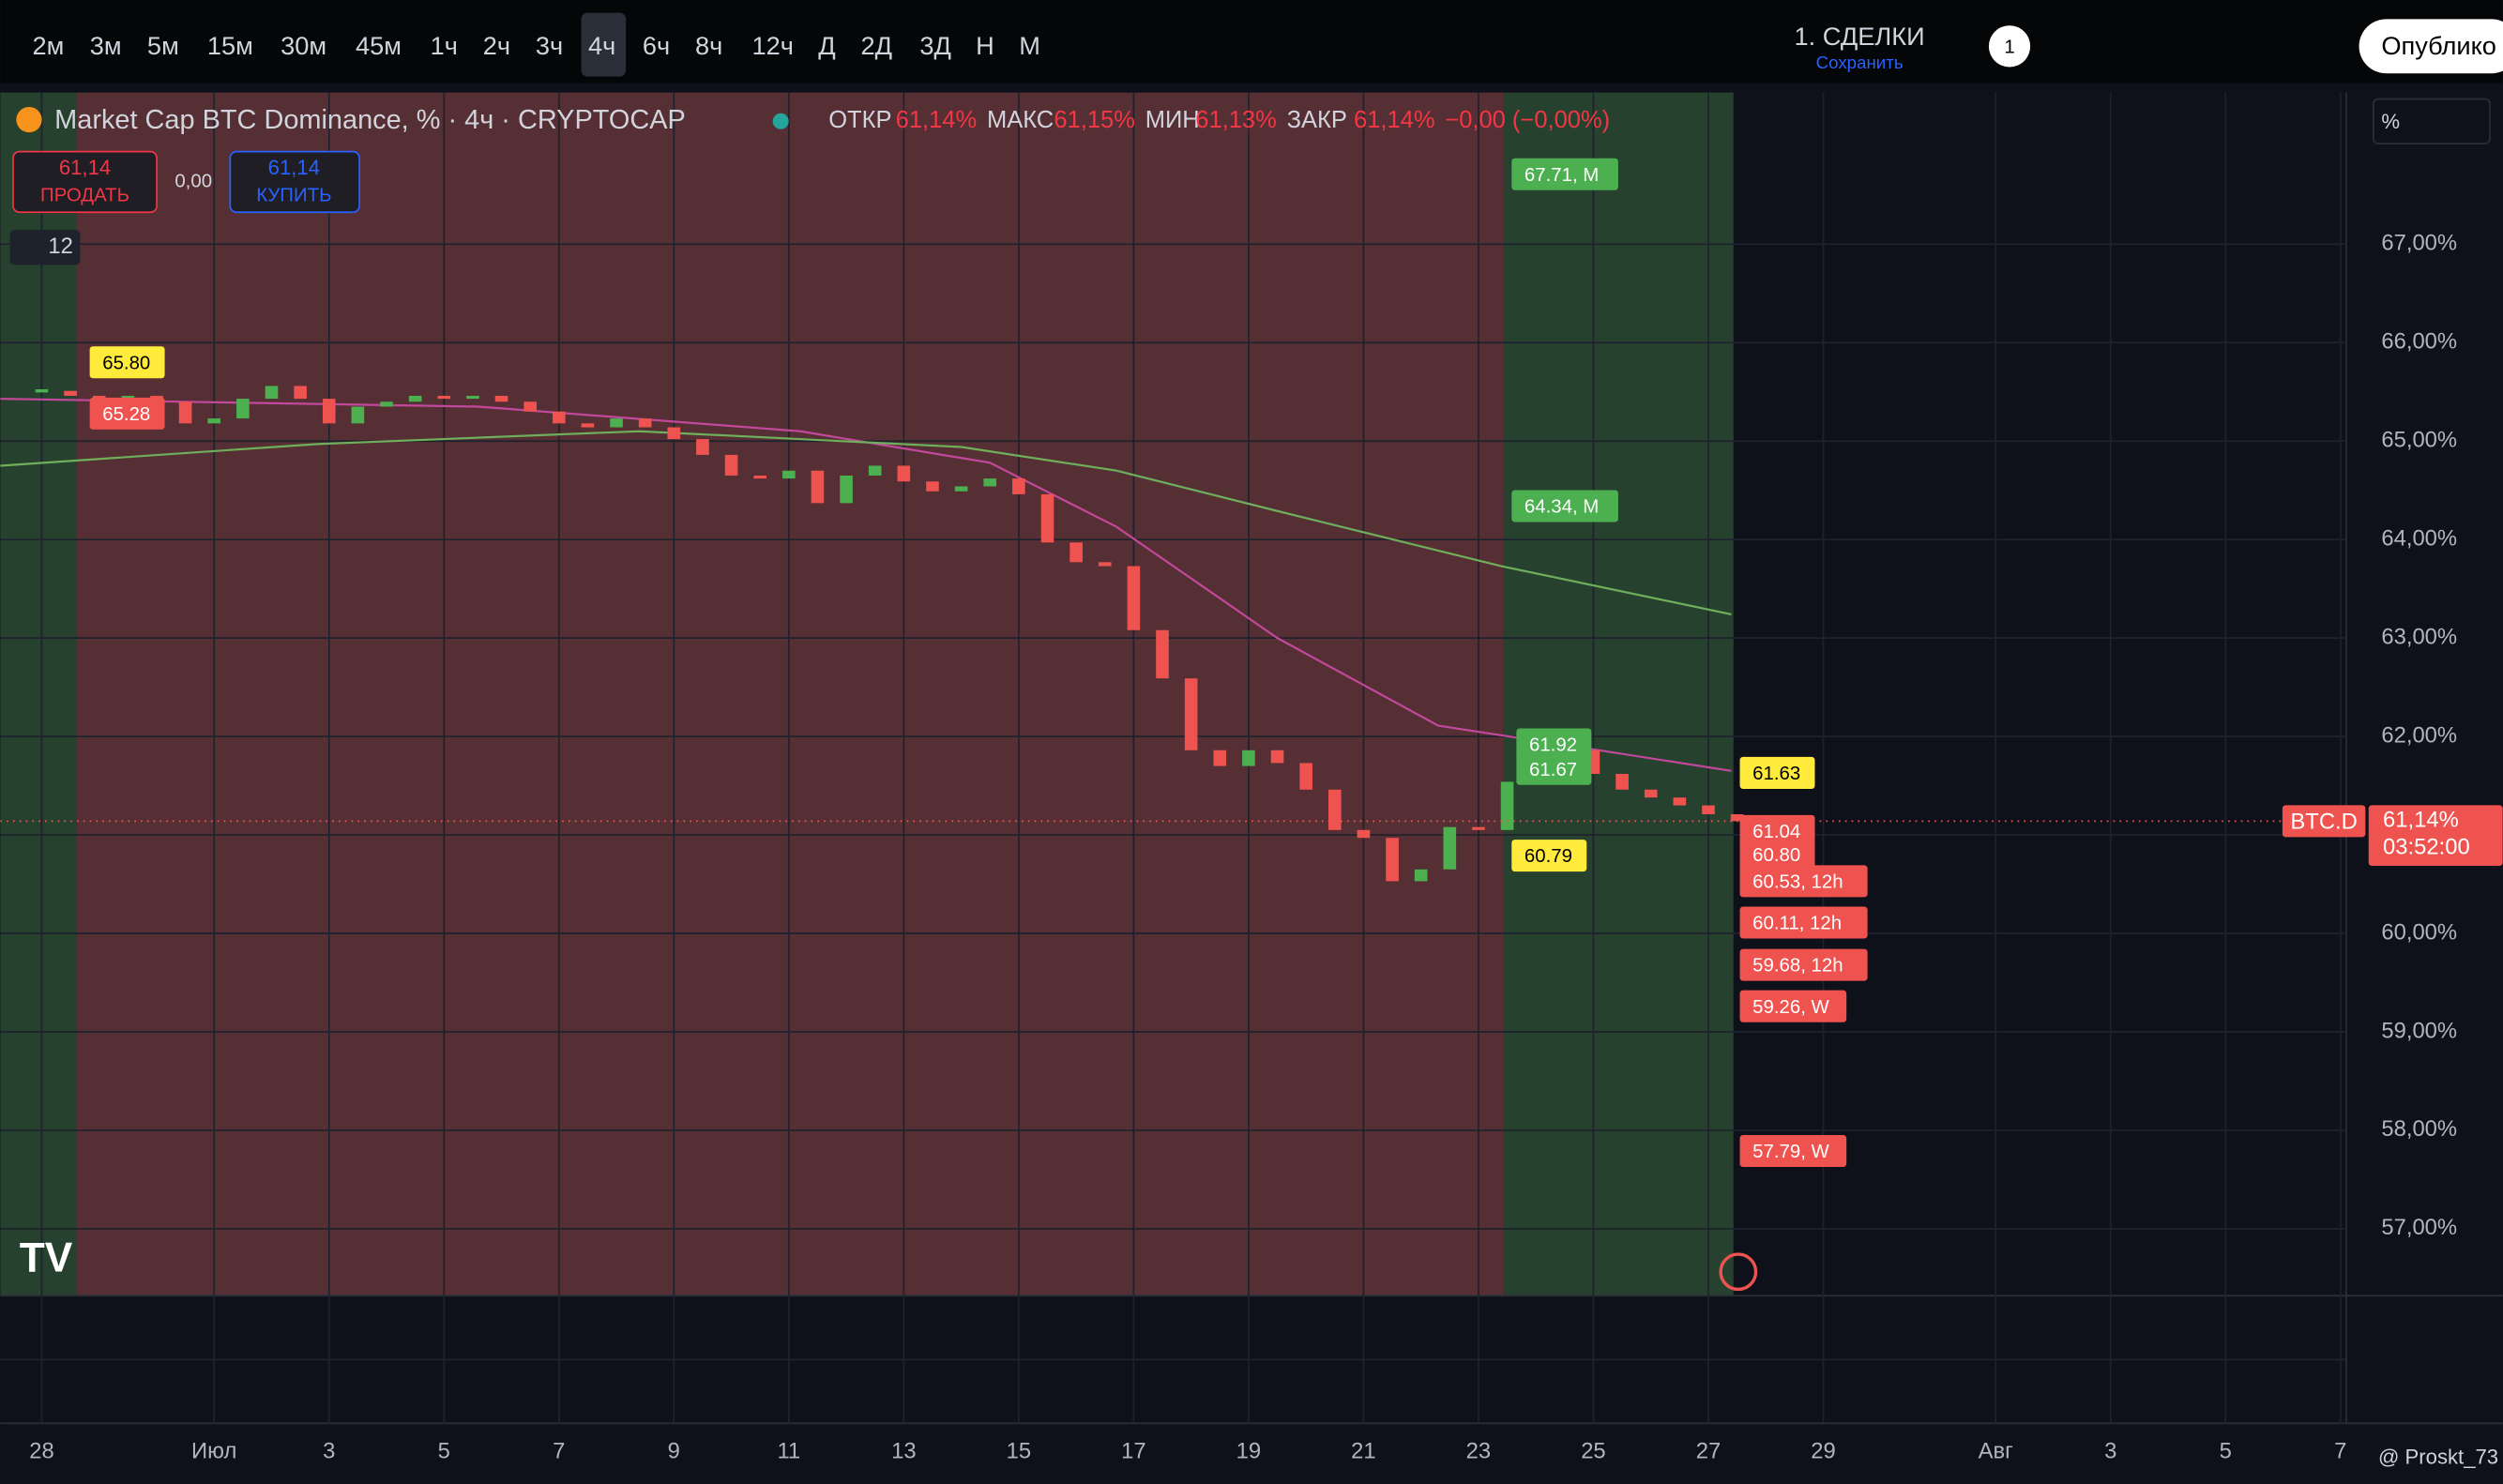 The image size is (2503, 1484). What do you see at coordinates (41, 1451) in the screenshot?
I see `x-tick-label: 28` at bounding box center [41, 1451].